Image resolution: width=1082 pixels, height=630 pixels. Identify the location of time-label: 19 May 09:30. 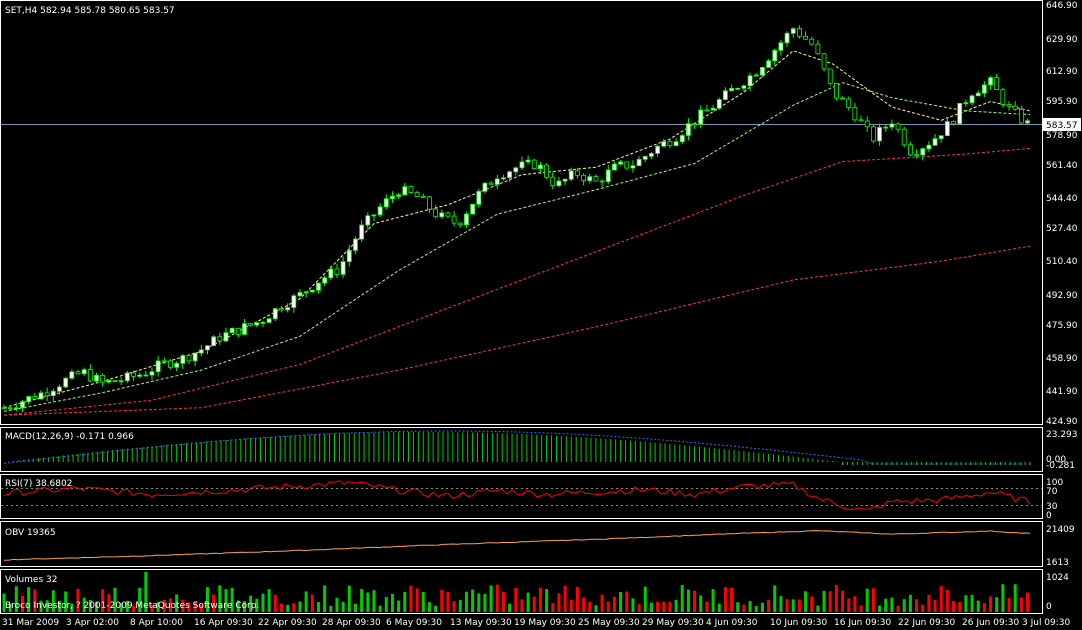
(545, 623).